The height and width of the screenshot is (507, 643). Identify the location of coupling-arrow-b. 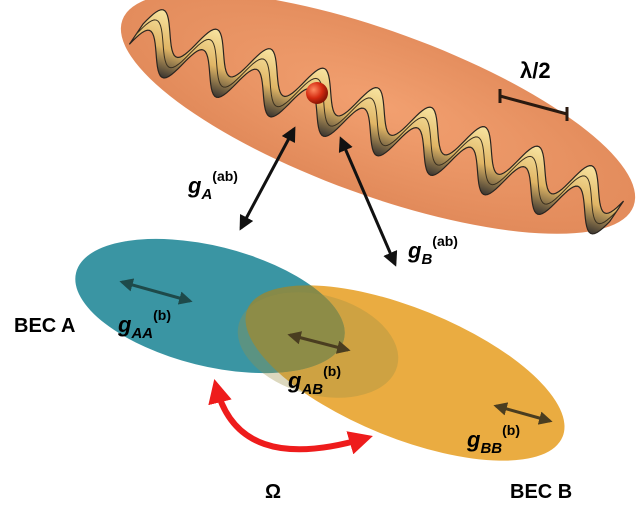
(368, 201).